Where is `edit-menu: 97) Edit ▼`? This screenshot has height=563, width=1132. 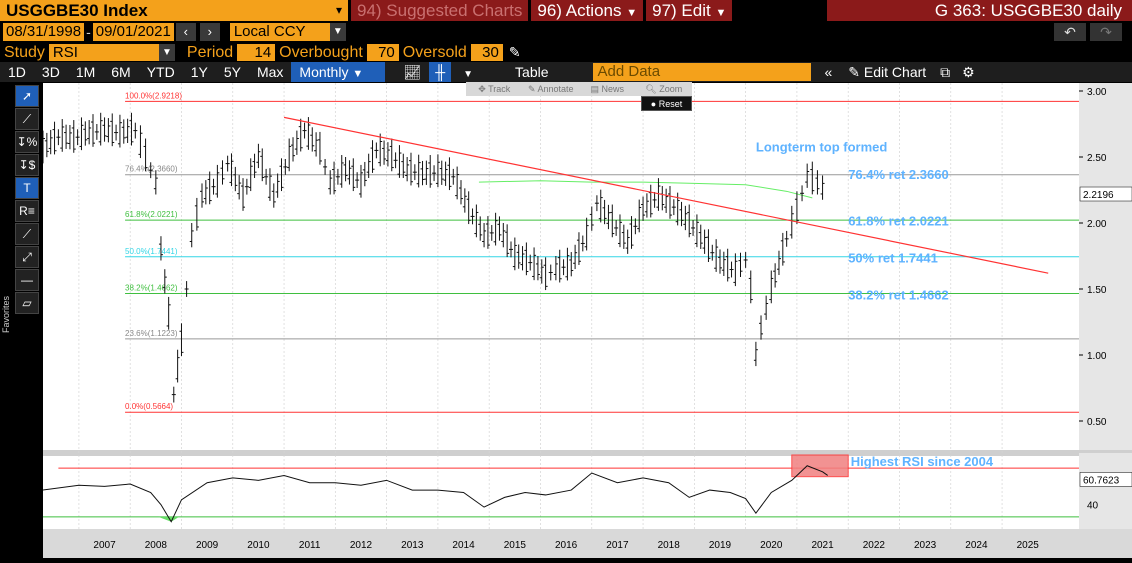
edit-menu: 97) Edit ▼ is located at coordinates (689, 10).